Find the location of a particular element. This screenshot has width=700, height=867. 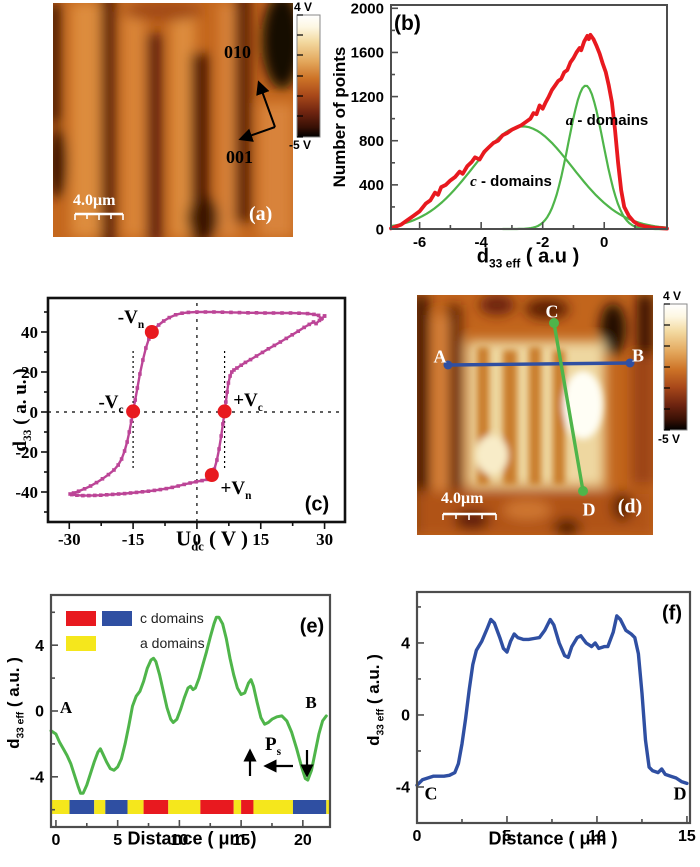

f-y-axis-title: d33 eff ( a.u. ) is located at coordinates (375, 700).